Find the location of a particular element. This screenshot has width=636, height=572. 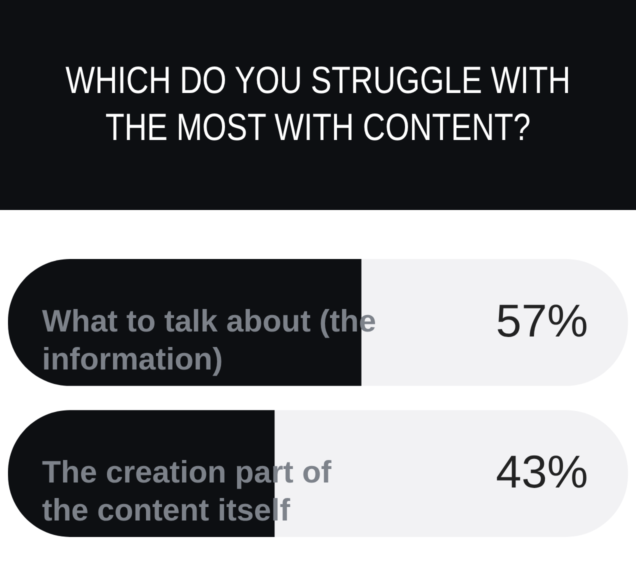

chart-title: WHICH DO YOU STRUGGLE WITH THE MOST WITH CONTENT? is located at coordinates (318, 104).